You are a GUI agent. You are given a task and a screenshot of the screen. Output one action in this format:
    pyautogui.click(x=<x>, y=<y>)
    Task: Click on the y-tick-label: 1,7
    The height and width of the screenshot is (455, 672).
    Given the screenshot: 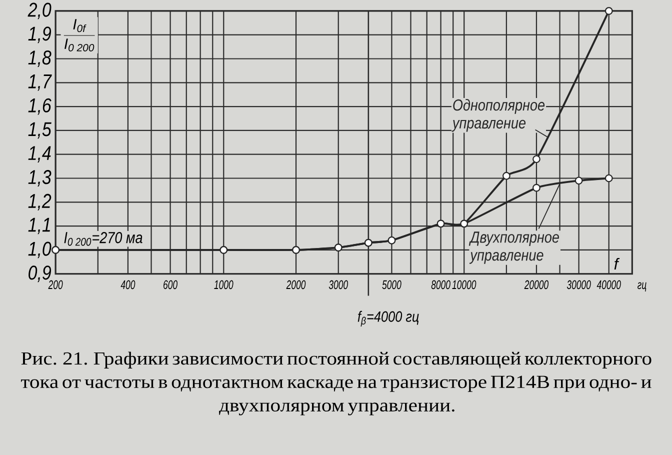 What is the action you would take?
    pyautogui.click(x=40, y=82)
    